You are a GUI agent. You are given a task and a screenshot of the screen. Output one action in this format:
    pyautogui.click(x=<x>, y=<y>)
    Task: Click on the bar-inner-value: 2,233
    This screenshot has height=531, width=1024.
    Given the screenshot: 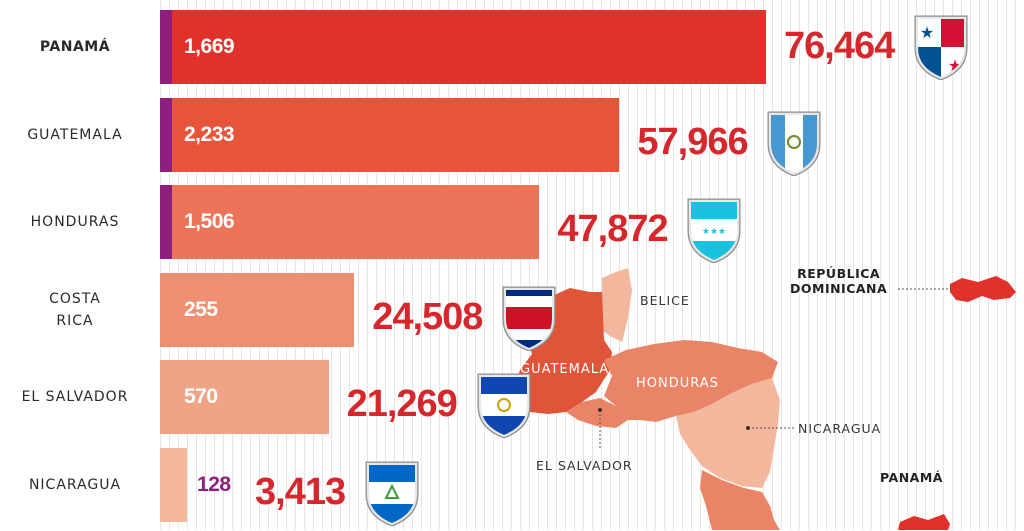 What is the action you would take?
    pyautogui.click(x=209, y=134)
    